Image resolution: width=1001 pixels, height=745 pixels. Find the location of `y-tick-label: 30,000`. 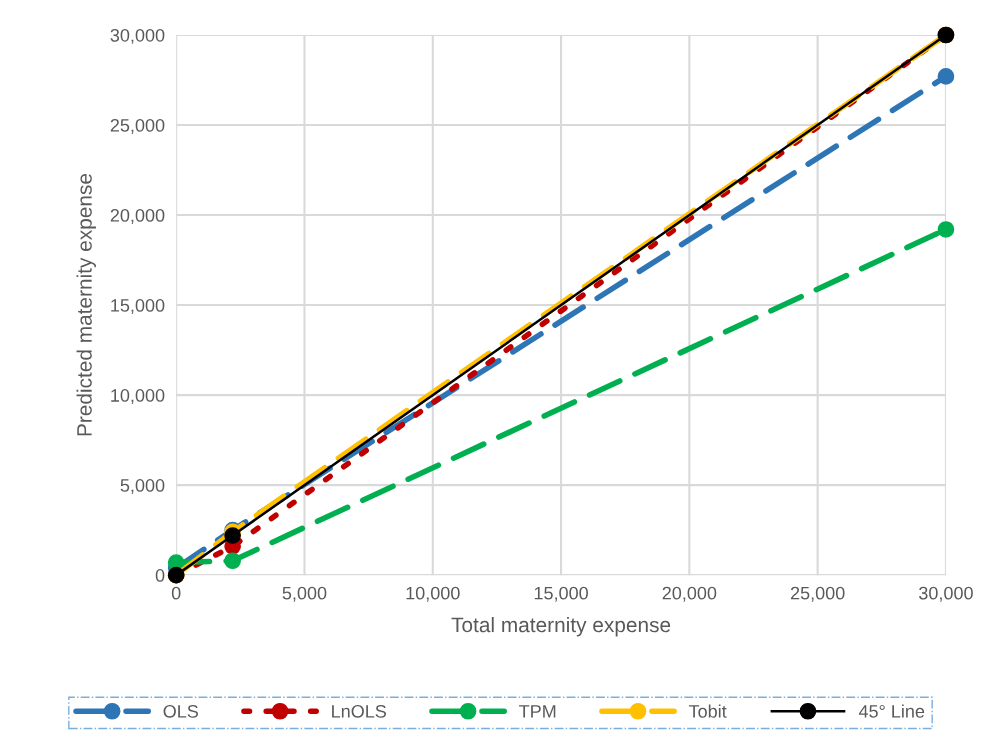

y-tick-label: 30,000 is located at coordinates (137, 36).